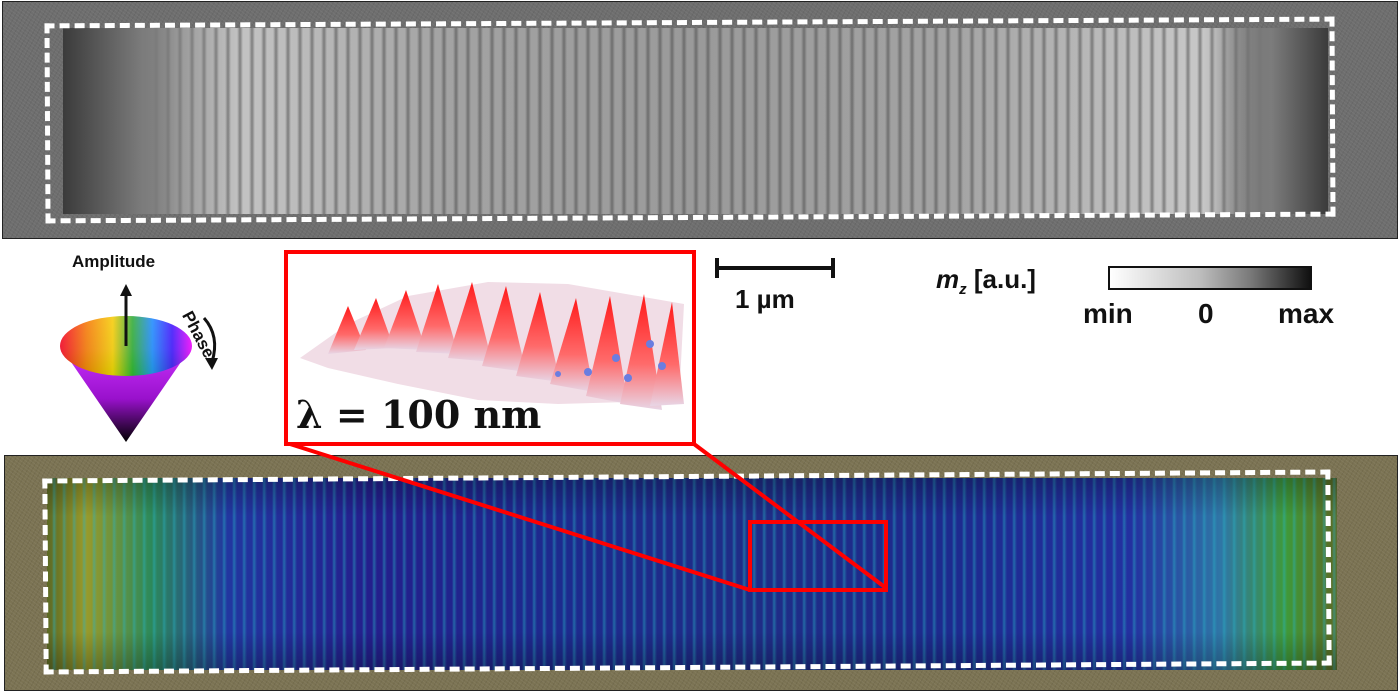 The height and width of the screenshot is (693, 1400). What do you see at coordinates (775, 268) in the screenshot?
I see `scale-bar` at bounding box center [775, 268].